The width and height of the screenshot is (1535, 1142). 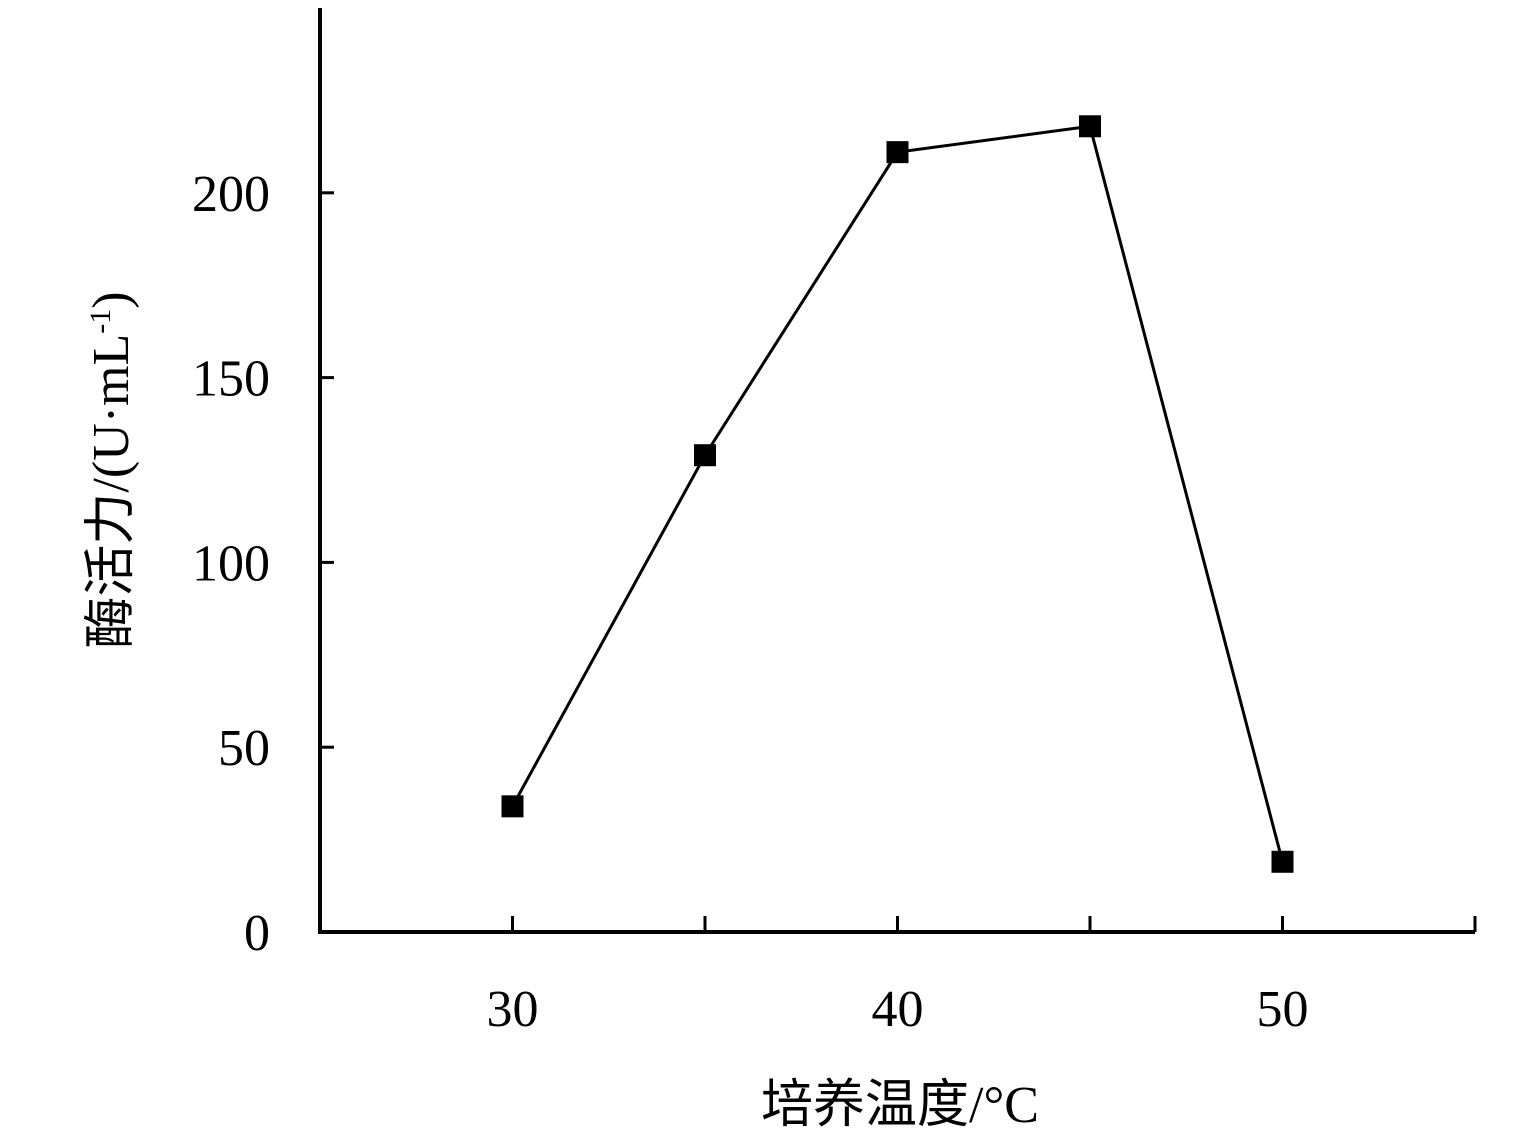 I want to click on y-axis-label-text: 酶活力/(U·mL, so click(x=111, y=491).